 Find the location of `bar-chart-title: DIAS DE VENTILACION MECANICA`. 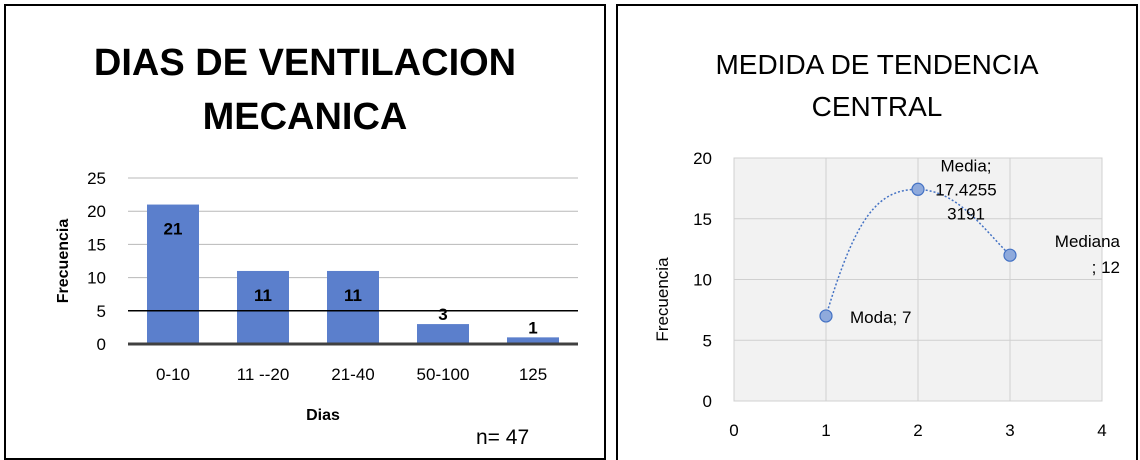

bar-chart-title: DIAS DE VENTILACION MECANICA is located at coordinates (305, 90).